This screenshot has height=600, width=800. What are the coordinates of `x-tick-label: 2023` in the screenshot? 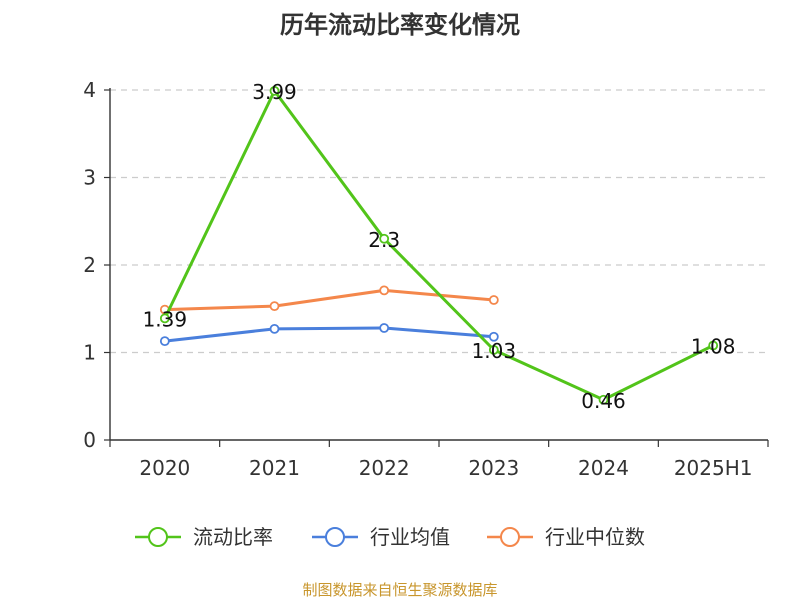 It's located at (493, 468).